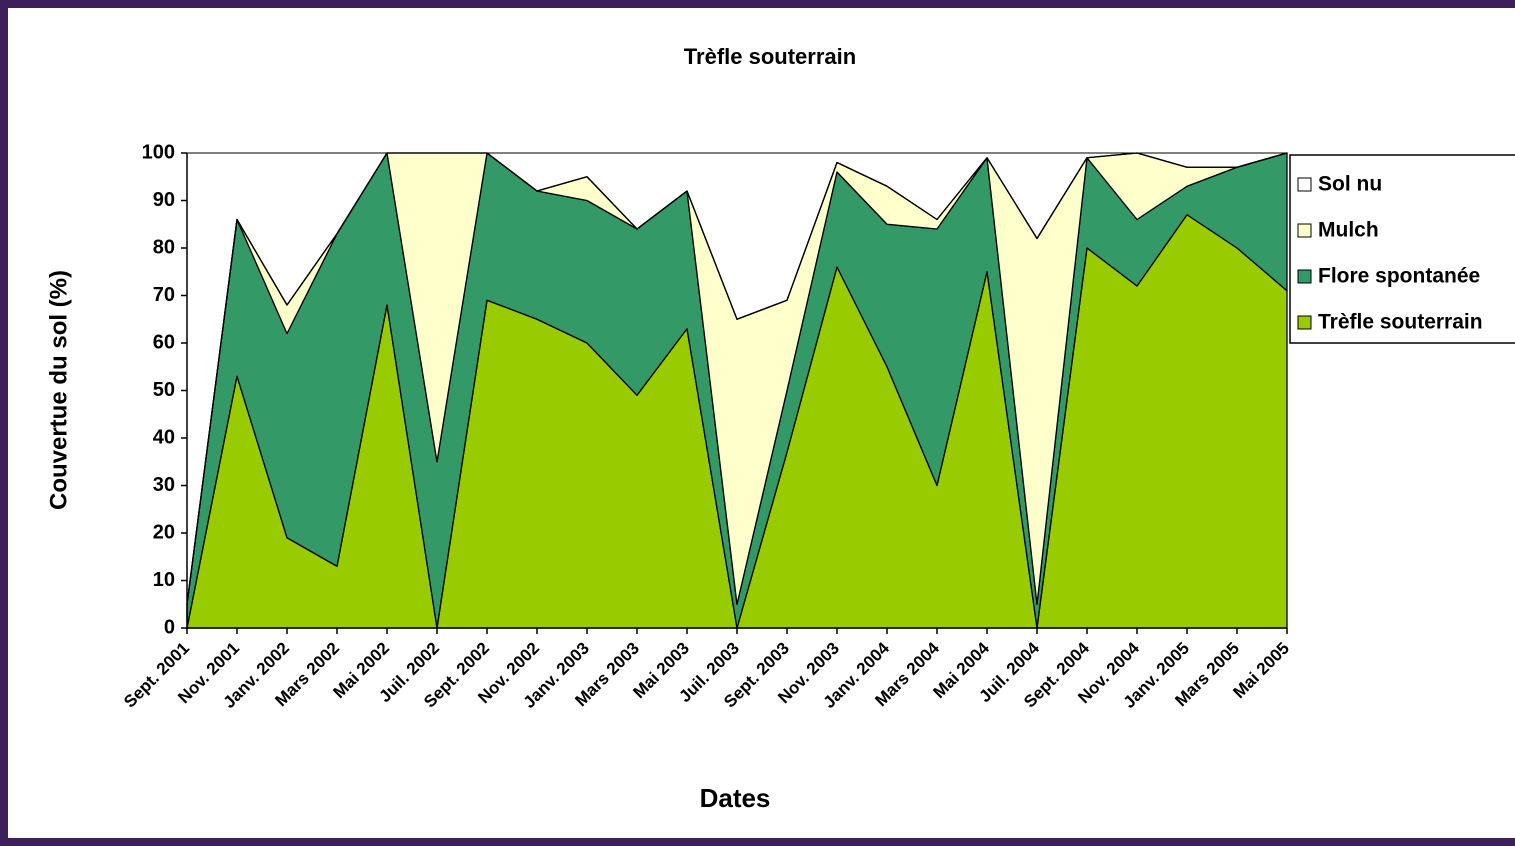 This screenshot has height=846, width=1515. Describe the element at coordinates (169, 627) in the screenshot. I see `y-tick-label: 0` at that location.